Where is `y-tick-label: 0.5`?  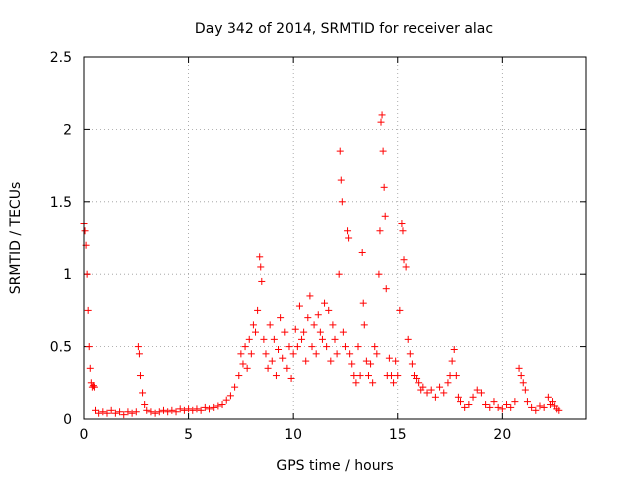 y-tick-label: 0.5 is located at coordinates (61, 348).